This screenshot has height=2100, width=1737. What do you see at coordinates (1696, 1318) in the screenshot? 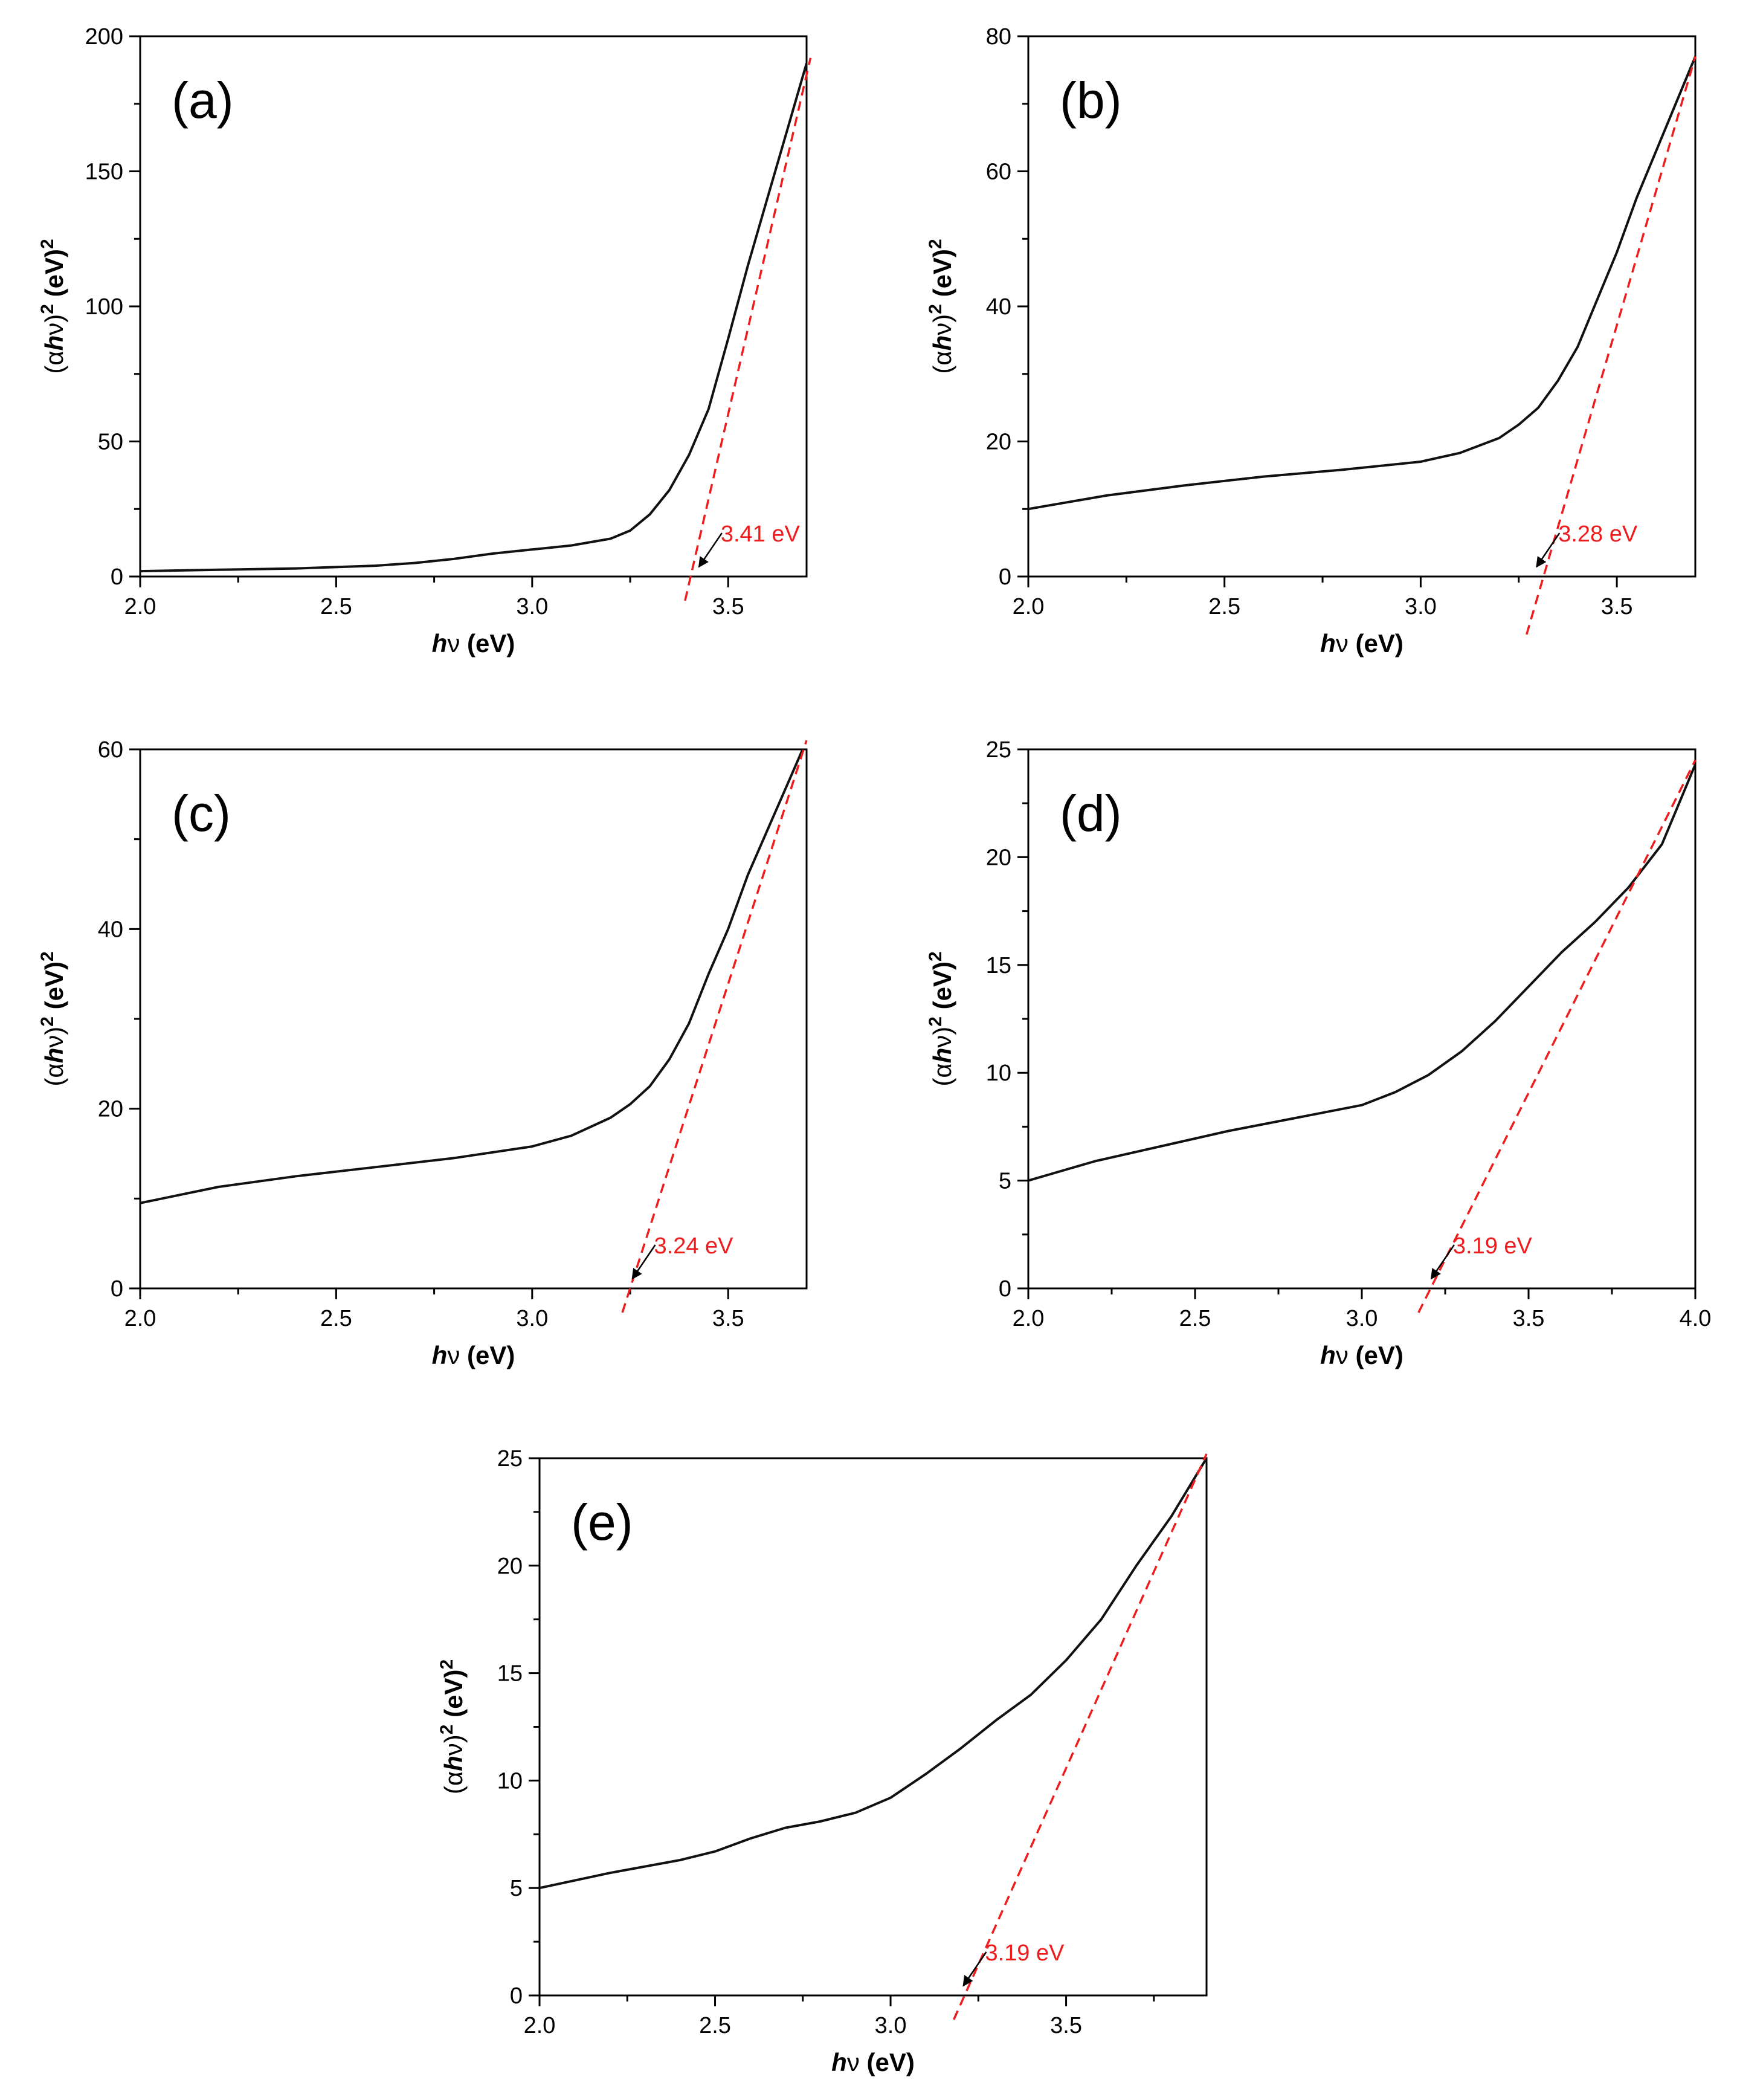
I see `x-tick-label: 4.0` at bounding box center [1696, 1318].